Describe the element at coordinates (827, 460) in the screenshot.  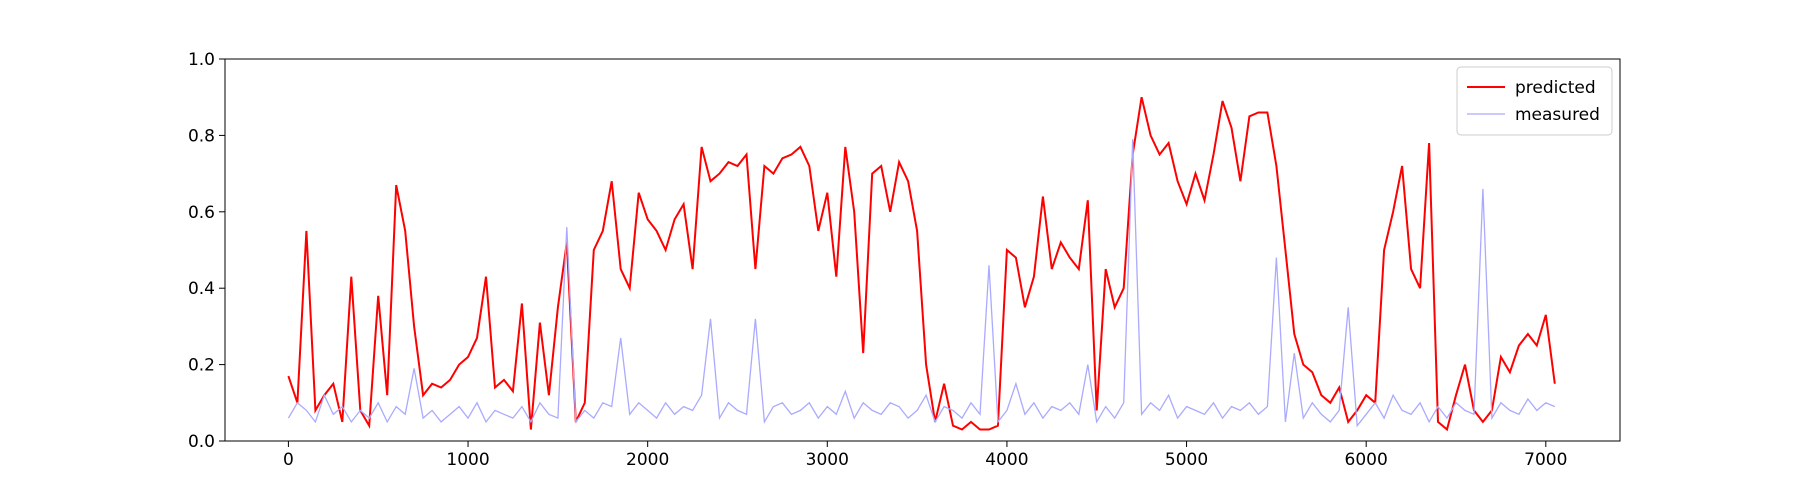
I see `x-tick-label: 3000` at that location.